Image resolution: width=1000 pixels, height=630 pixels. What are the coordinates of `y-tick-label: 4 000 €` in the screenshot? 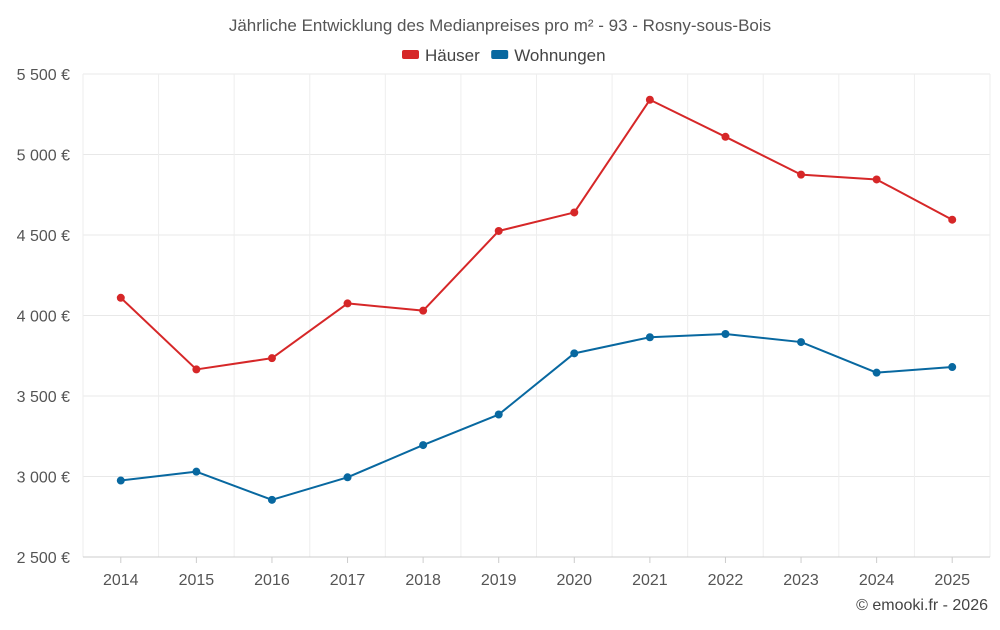 It's located at (43, 317).